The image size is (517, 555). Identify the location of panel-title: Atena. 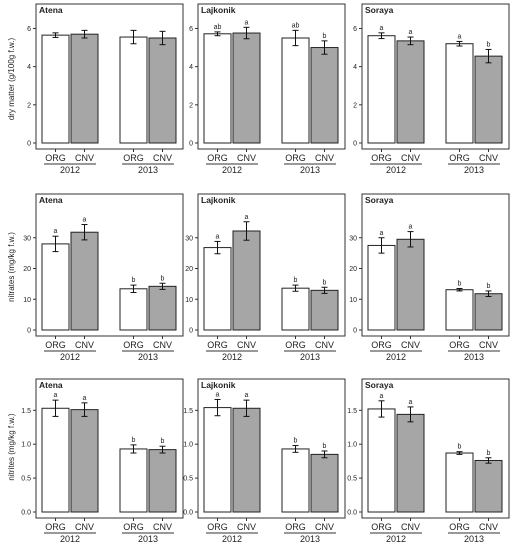
(51, 385).